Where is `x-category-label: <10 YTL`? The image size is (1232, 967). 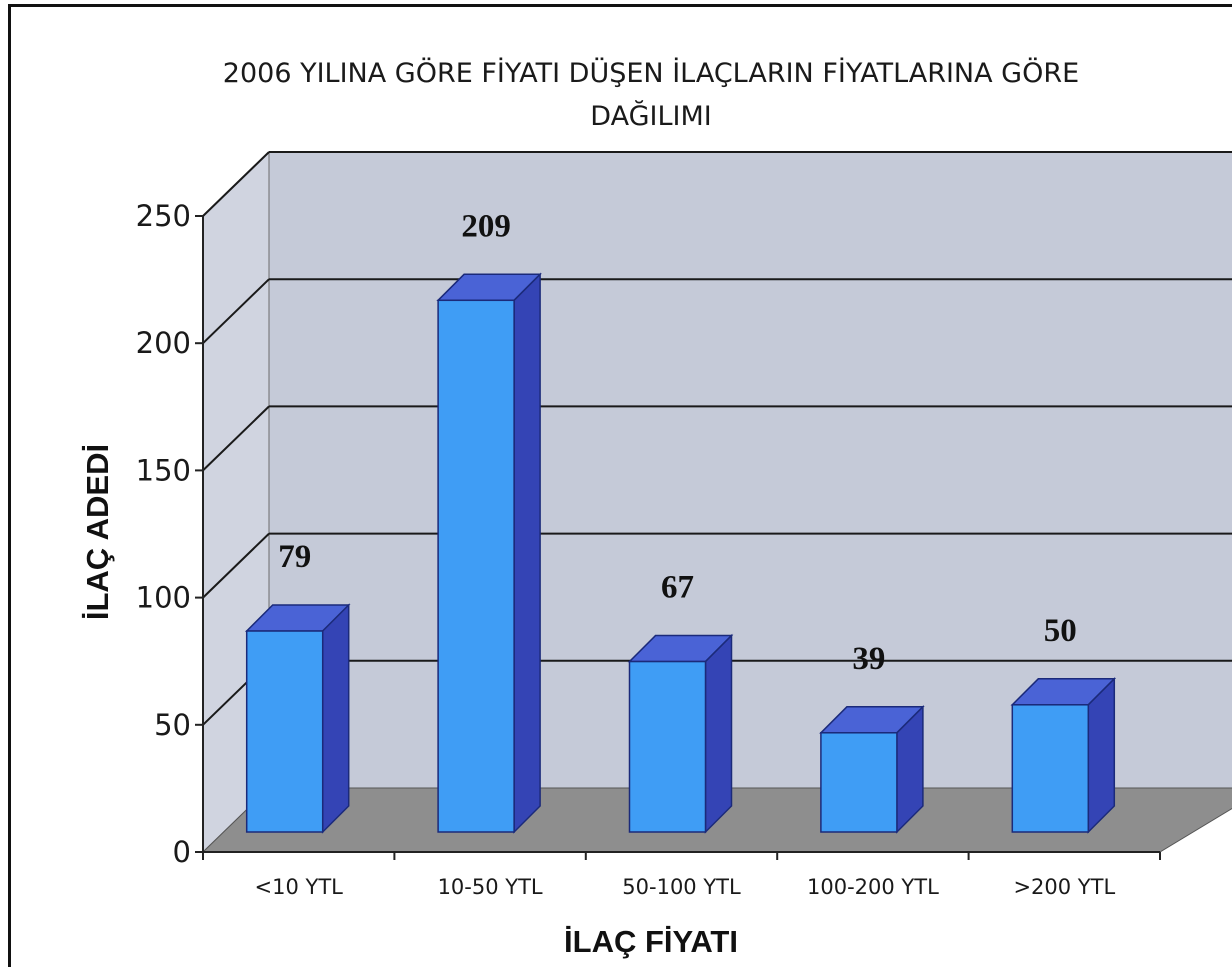
x-category-label: <10 YTL is located at coordinates (299, 887).